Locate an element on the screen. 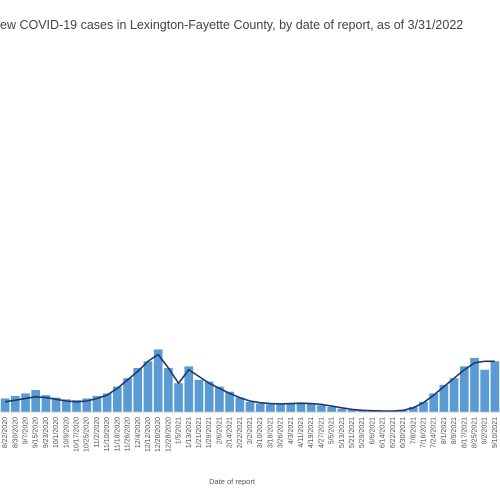  bar-5/5/2021 is located at coordinates (331, 409).